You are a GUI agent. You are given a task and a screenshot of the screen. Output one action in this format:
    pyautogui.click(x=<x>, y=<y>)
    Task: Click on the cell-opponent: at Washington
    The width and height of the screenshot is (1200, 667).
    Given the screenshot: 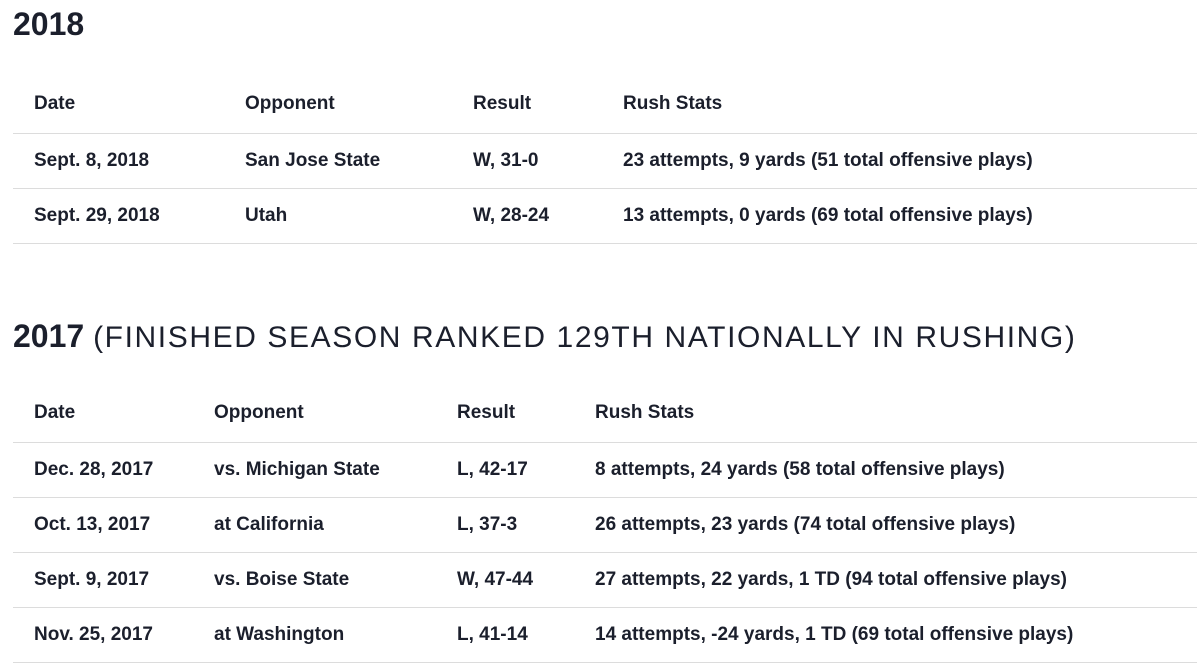 What is the action you would take?
    pyautogui.click(x=335, y=635)
    